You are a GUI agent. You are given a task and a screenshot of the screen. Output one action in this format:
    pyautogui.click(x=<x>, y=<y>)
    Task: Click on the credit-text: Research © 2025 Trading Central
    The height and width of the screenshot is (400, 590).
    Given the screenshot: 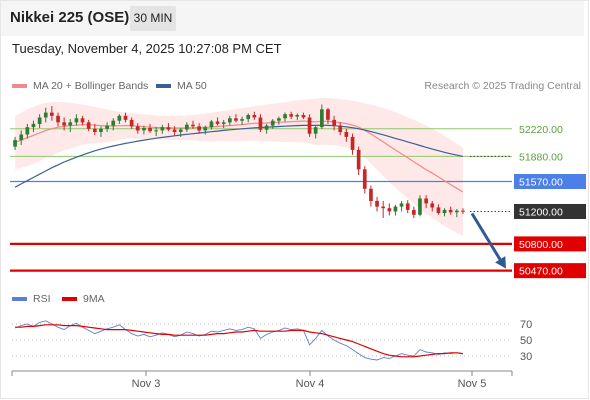 What is the action you would take?
    pyautogui.click(x=502, y=86)
    